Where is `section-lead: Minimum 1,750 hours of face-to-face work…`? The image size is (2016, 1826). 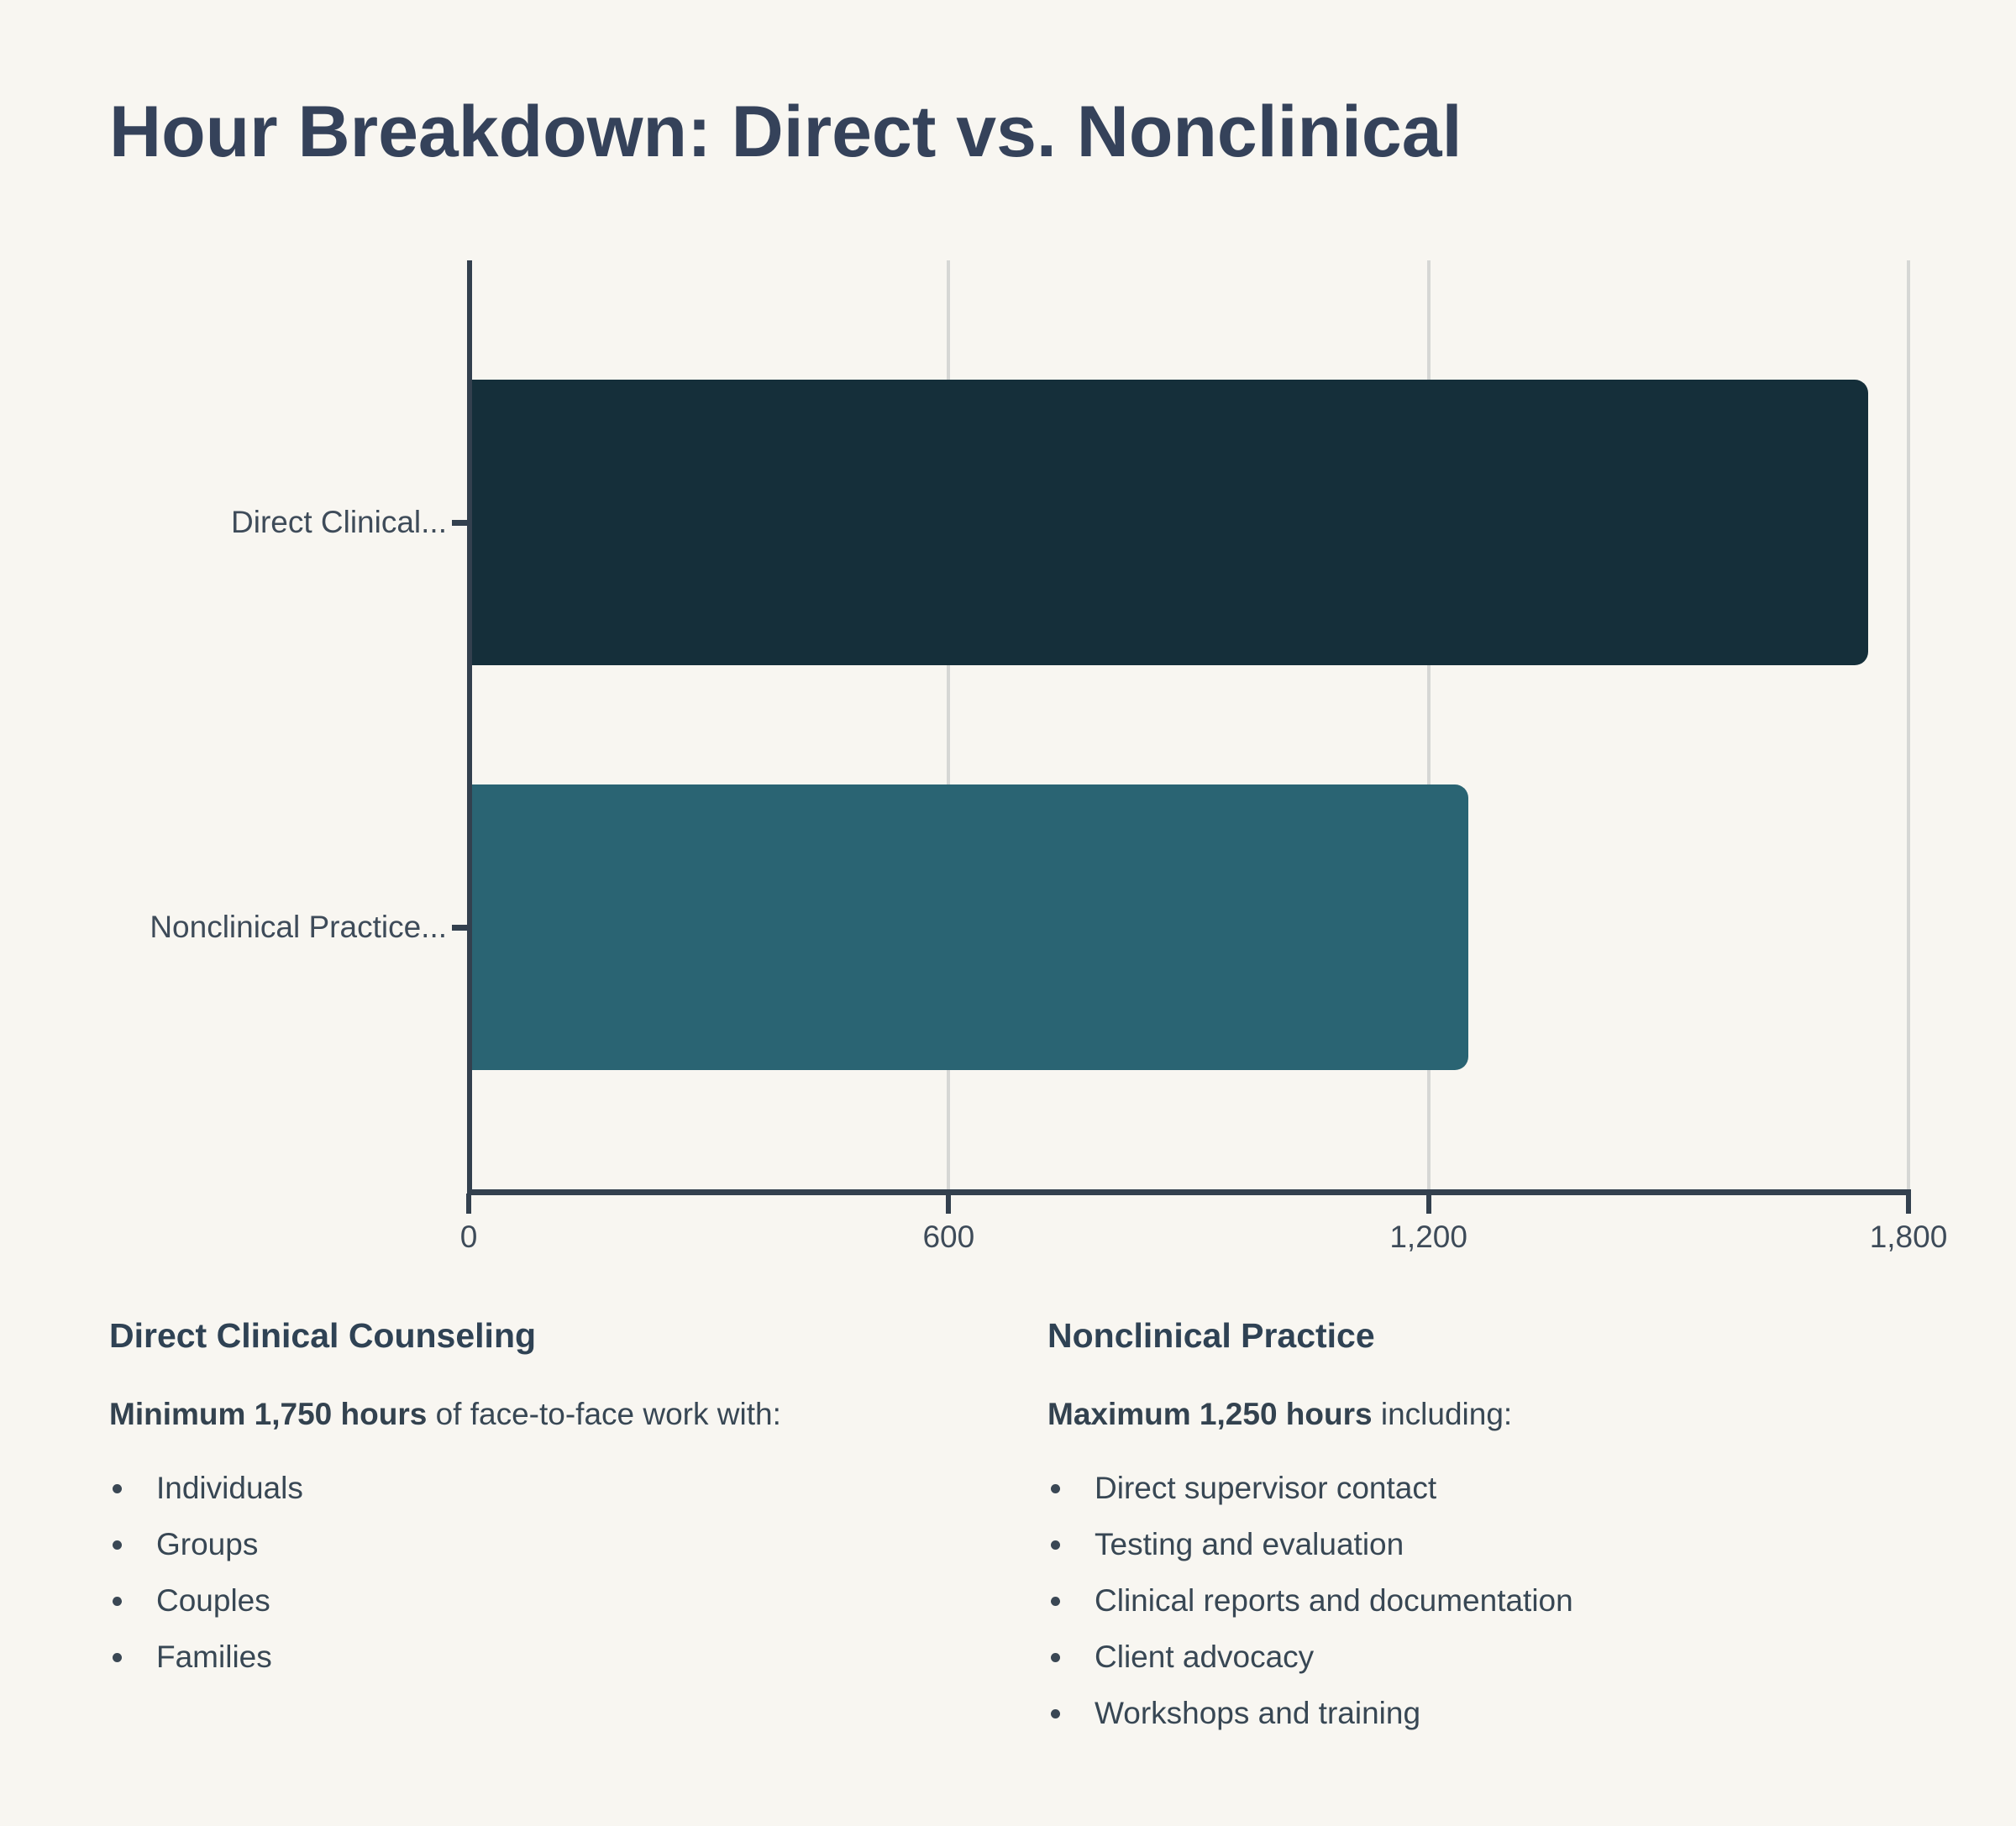 section-lead: Minimum 1,750 hours of face-to-face work… is located at coordinates (562, 1414).